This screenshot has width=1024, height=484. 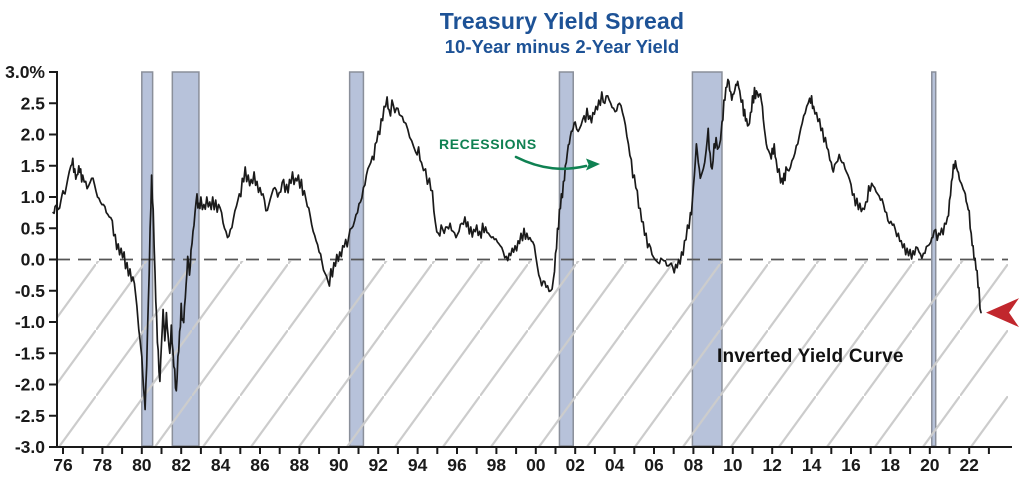 I want to click on recessions-arrow, so click(x=557, y=163).